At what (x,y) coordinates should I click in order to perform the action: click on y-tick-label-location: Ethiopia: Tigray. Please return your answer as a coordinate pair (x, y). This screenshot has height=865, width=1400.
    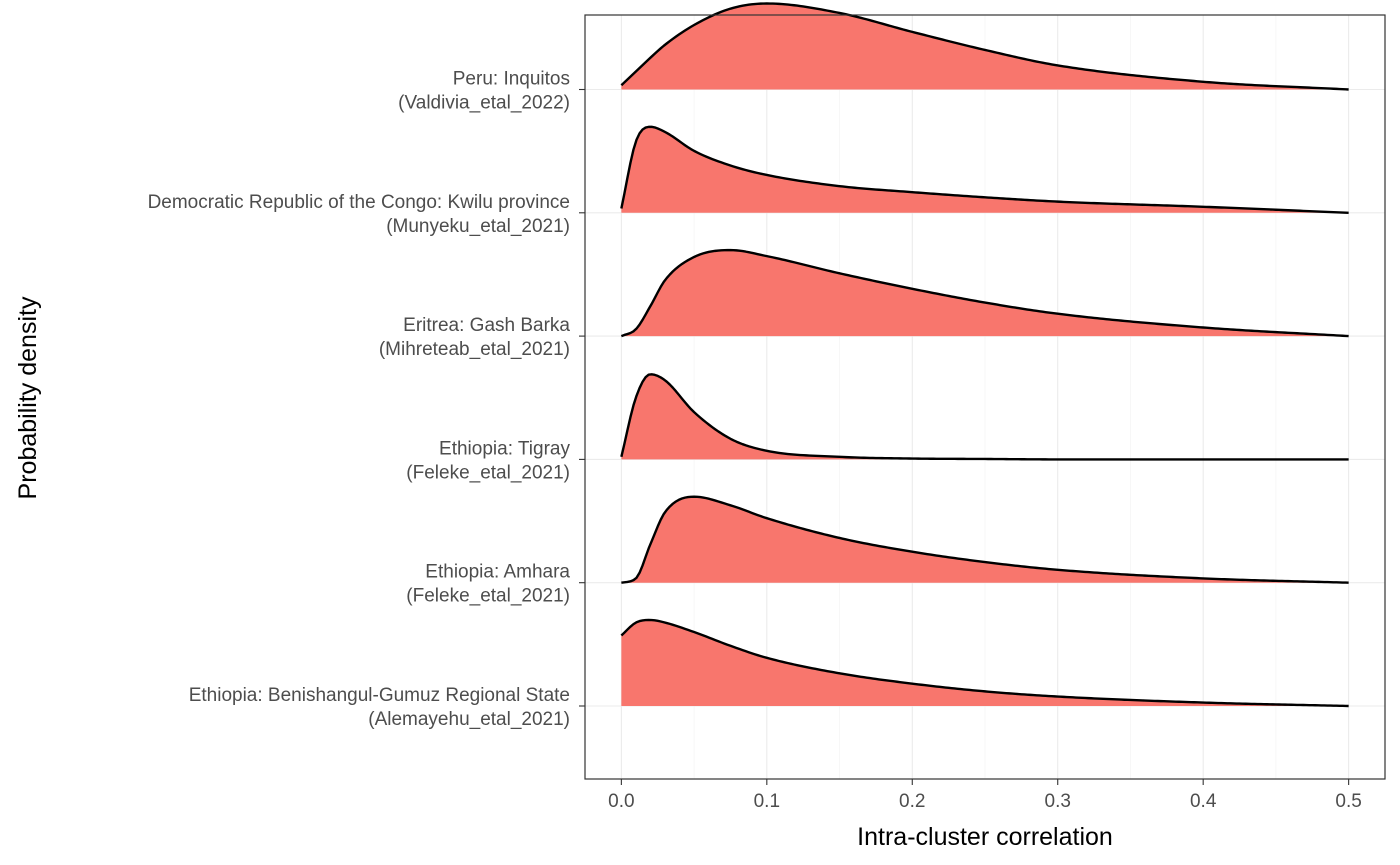
    Looking at the image, I should click on (504, 448).